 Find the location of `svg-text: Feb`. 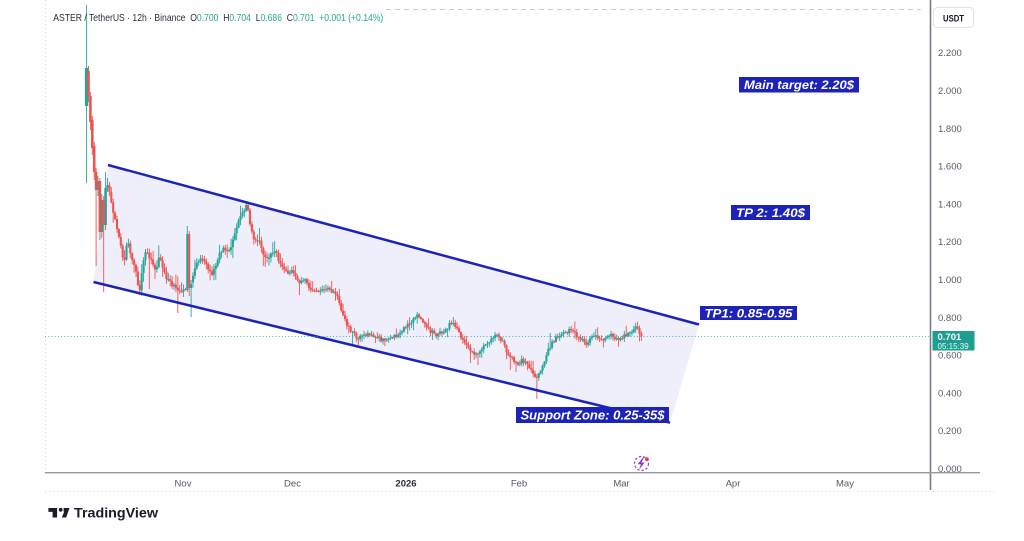

svg-text: Feb is located at coordinates (519, 484).